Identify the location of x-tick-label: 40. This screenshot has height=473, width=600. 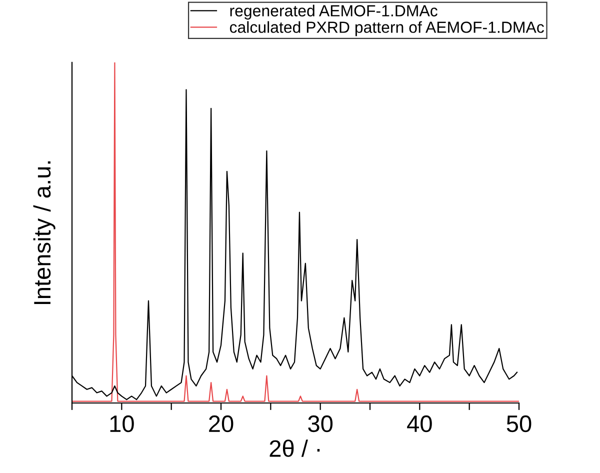
(419, 423).